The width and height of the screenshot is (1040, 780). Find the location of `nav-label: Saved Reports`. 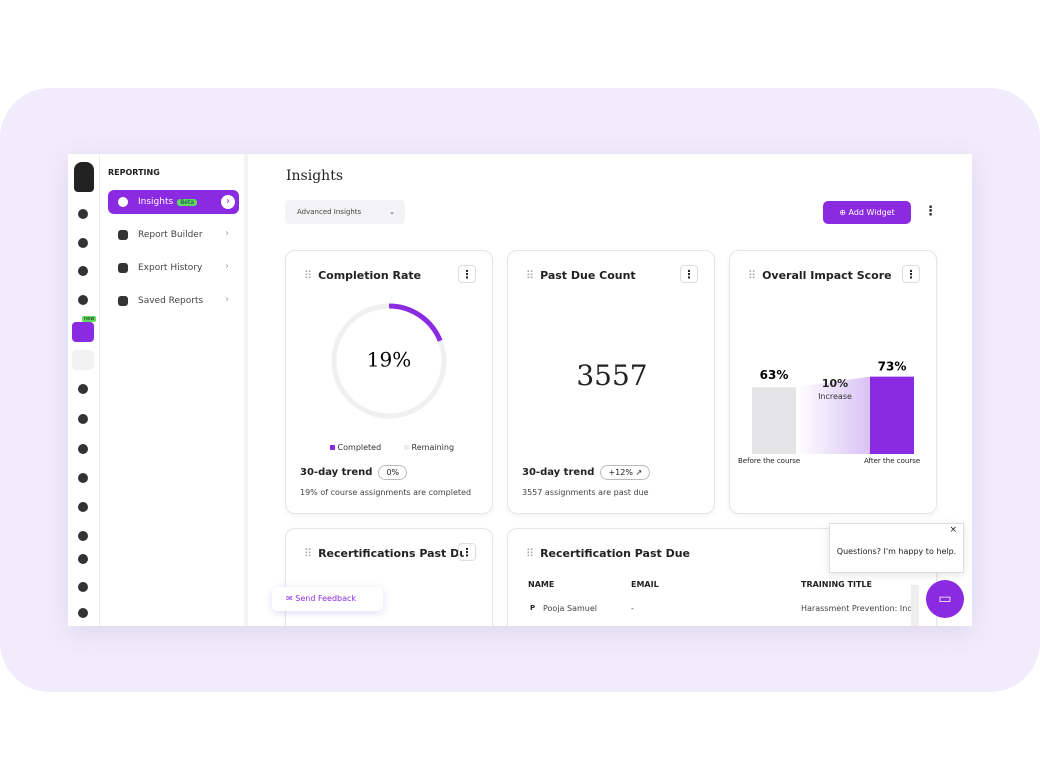

nav-label: Saved Reports is located at coordinates (171, 301).